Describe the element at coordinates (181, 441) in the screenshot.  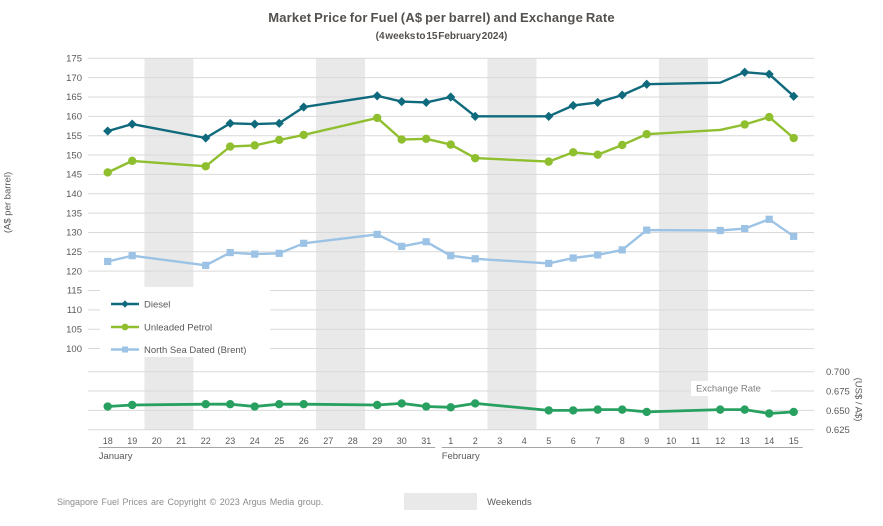
I see `x-day-tick-label: 21` at that location.